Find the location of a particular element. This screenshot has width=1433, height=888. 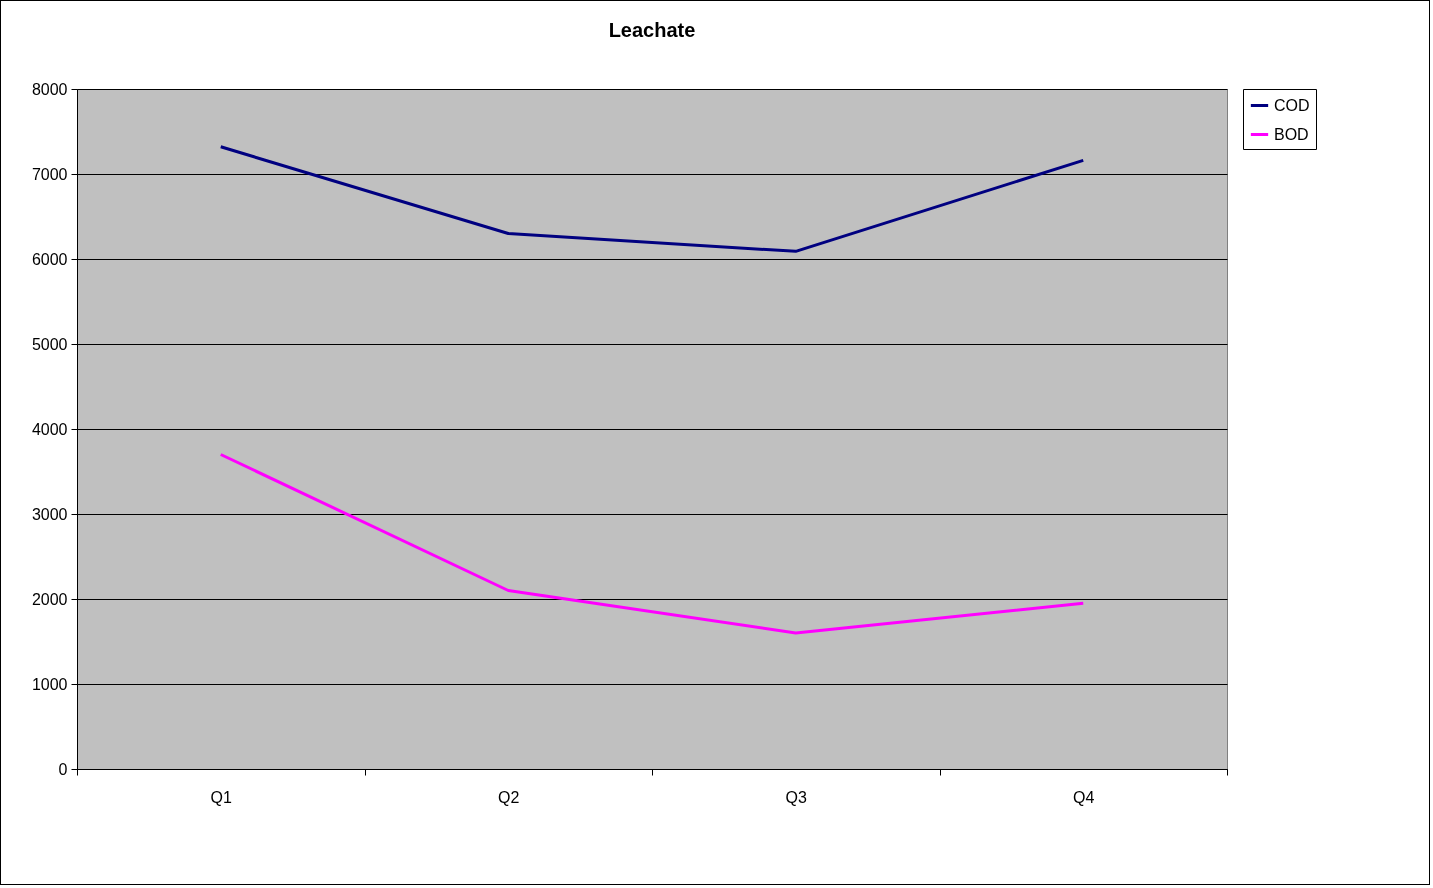

y-tick-label: 5000 is located at coordinates (49, 344).